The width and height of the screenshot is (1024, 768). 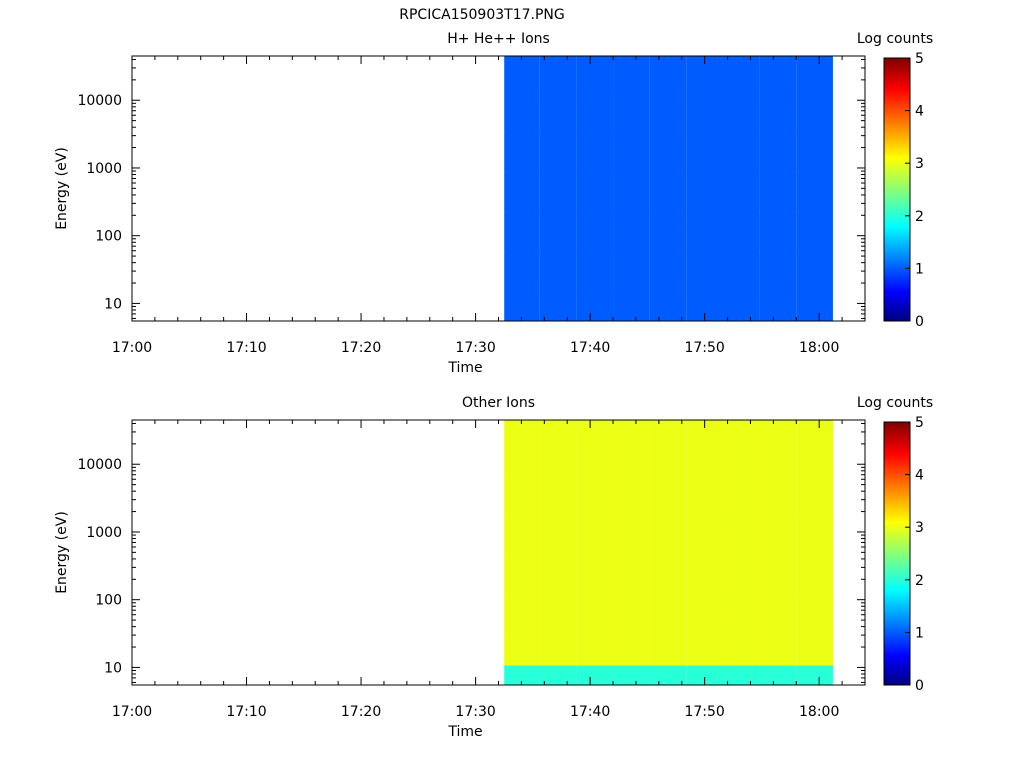 I want to click on x-axis-label: Time, so click(x=464, y=732).